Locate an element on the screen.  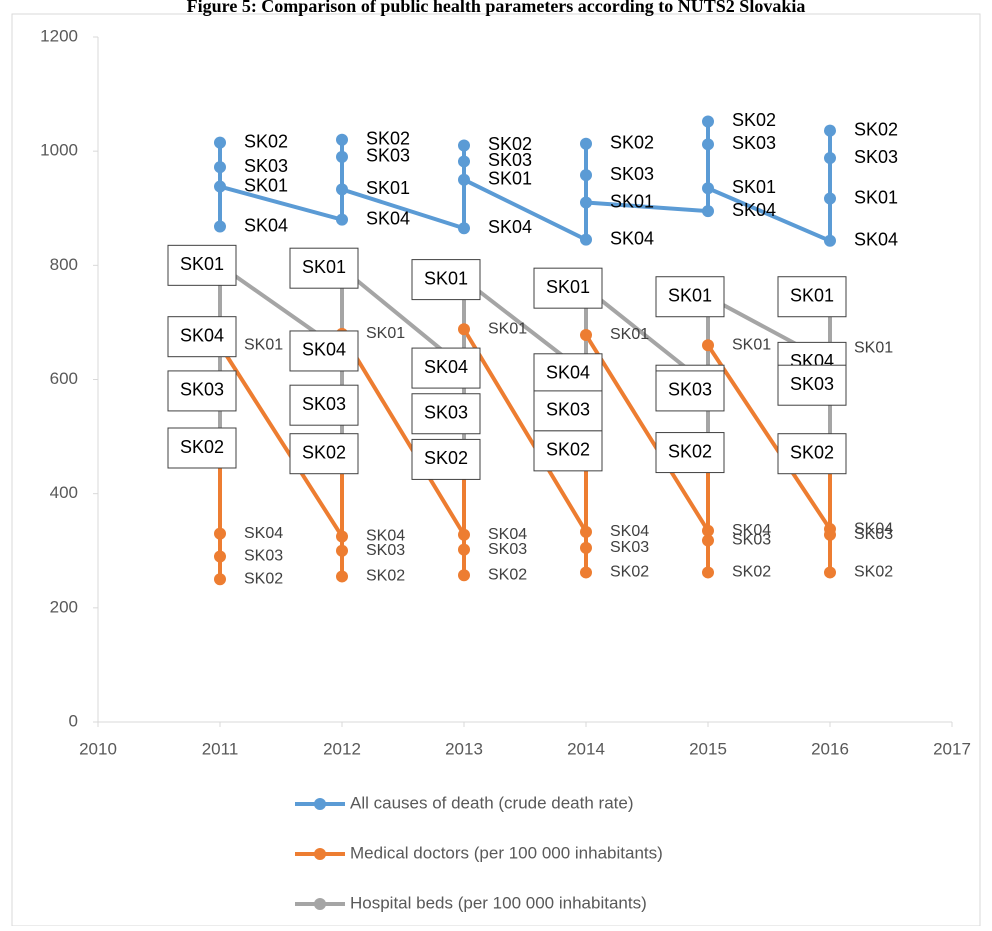
y-tick-label: 0 is located at coordinates (73, 720).